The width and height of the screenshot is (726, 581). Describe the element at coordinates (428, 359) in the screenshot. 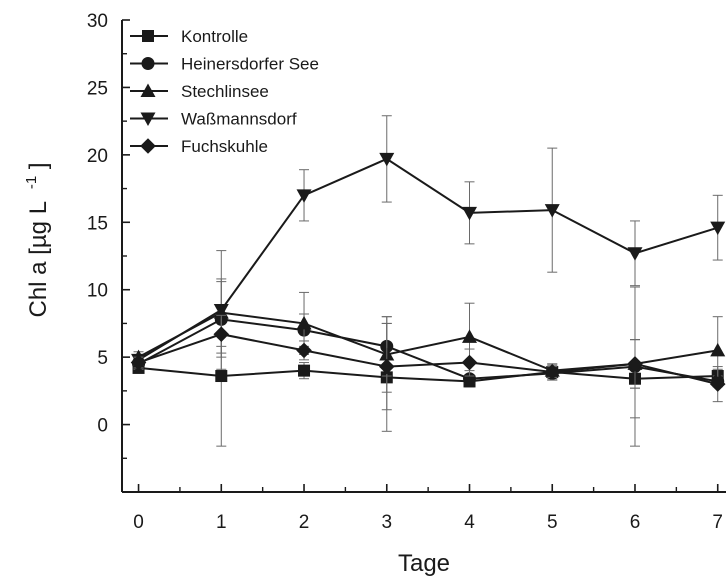

I see `series-line-diamond` at that location.